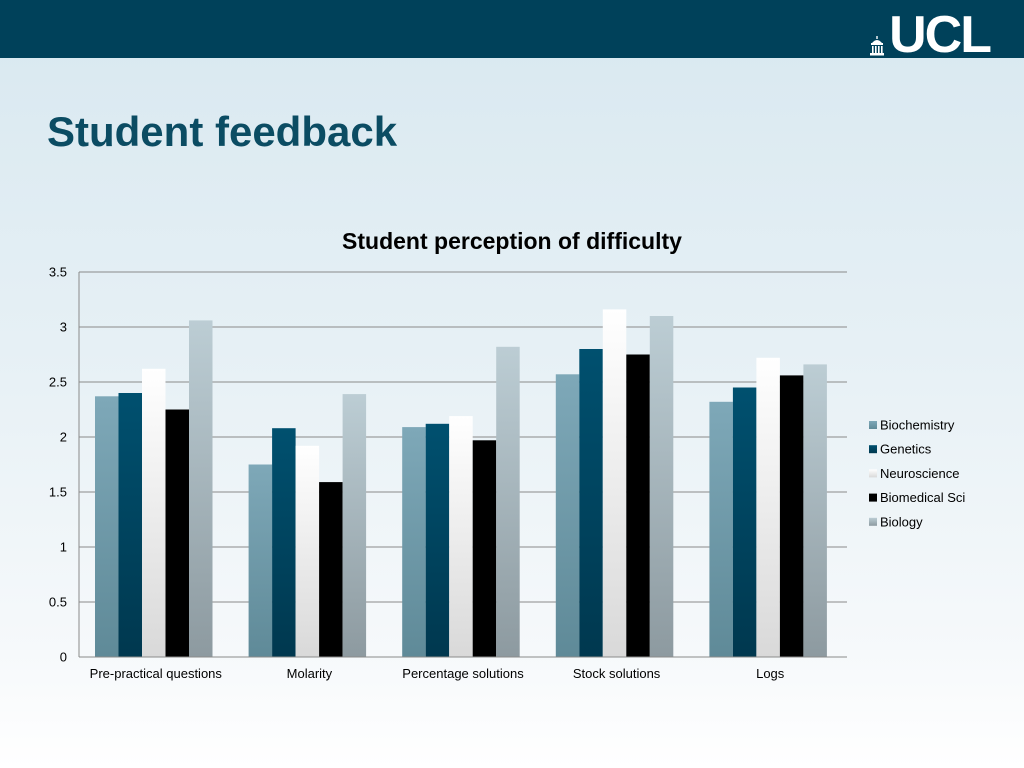 This screenshot has width=1024, height=768. Describe the element at coordinates (567, 515) in the screenshot. I see `bar-biochemistry-stock-solutions` at that location.